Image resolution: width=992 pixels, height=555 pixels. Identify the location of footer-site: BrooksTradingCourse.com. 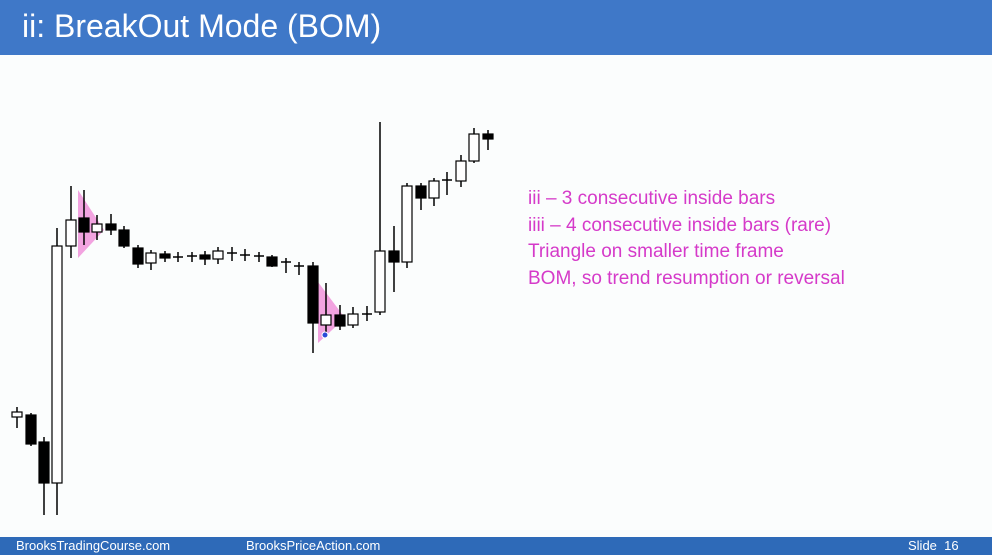
(93, 545).